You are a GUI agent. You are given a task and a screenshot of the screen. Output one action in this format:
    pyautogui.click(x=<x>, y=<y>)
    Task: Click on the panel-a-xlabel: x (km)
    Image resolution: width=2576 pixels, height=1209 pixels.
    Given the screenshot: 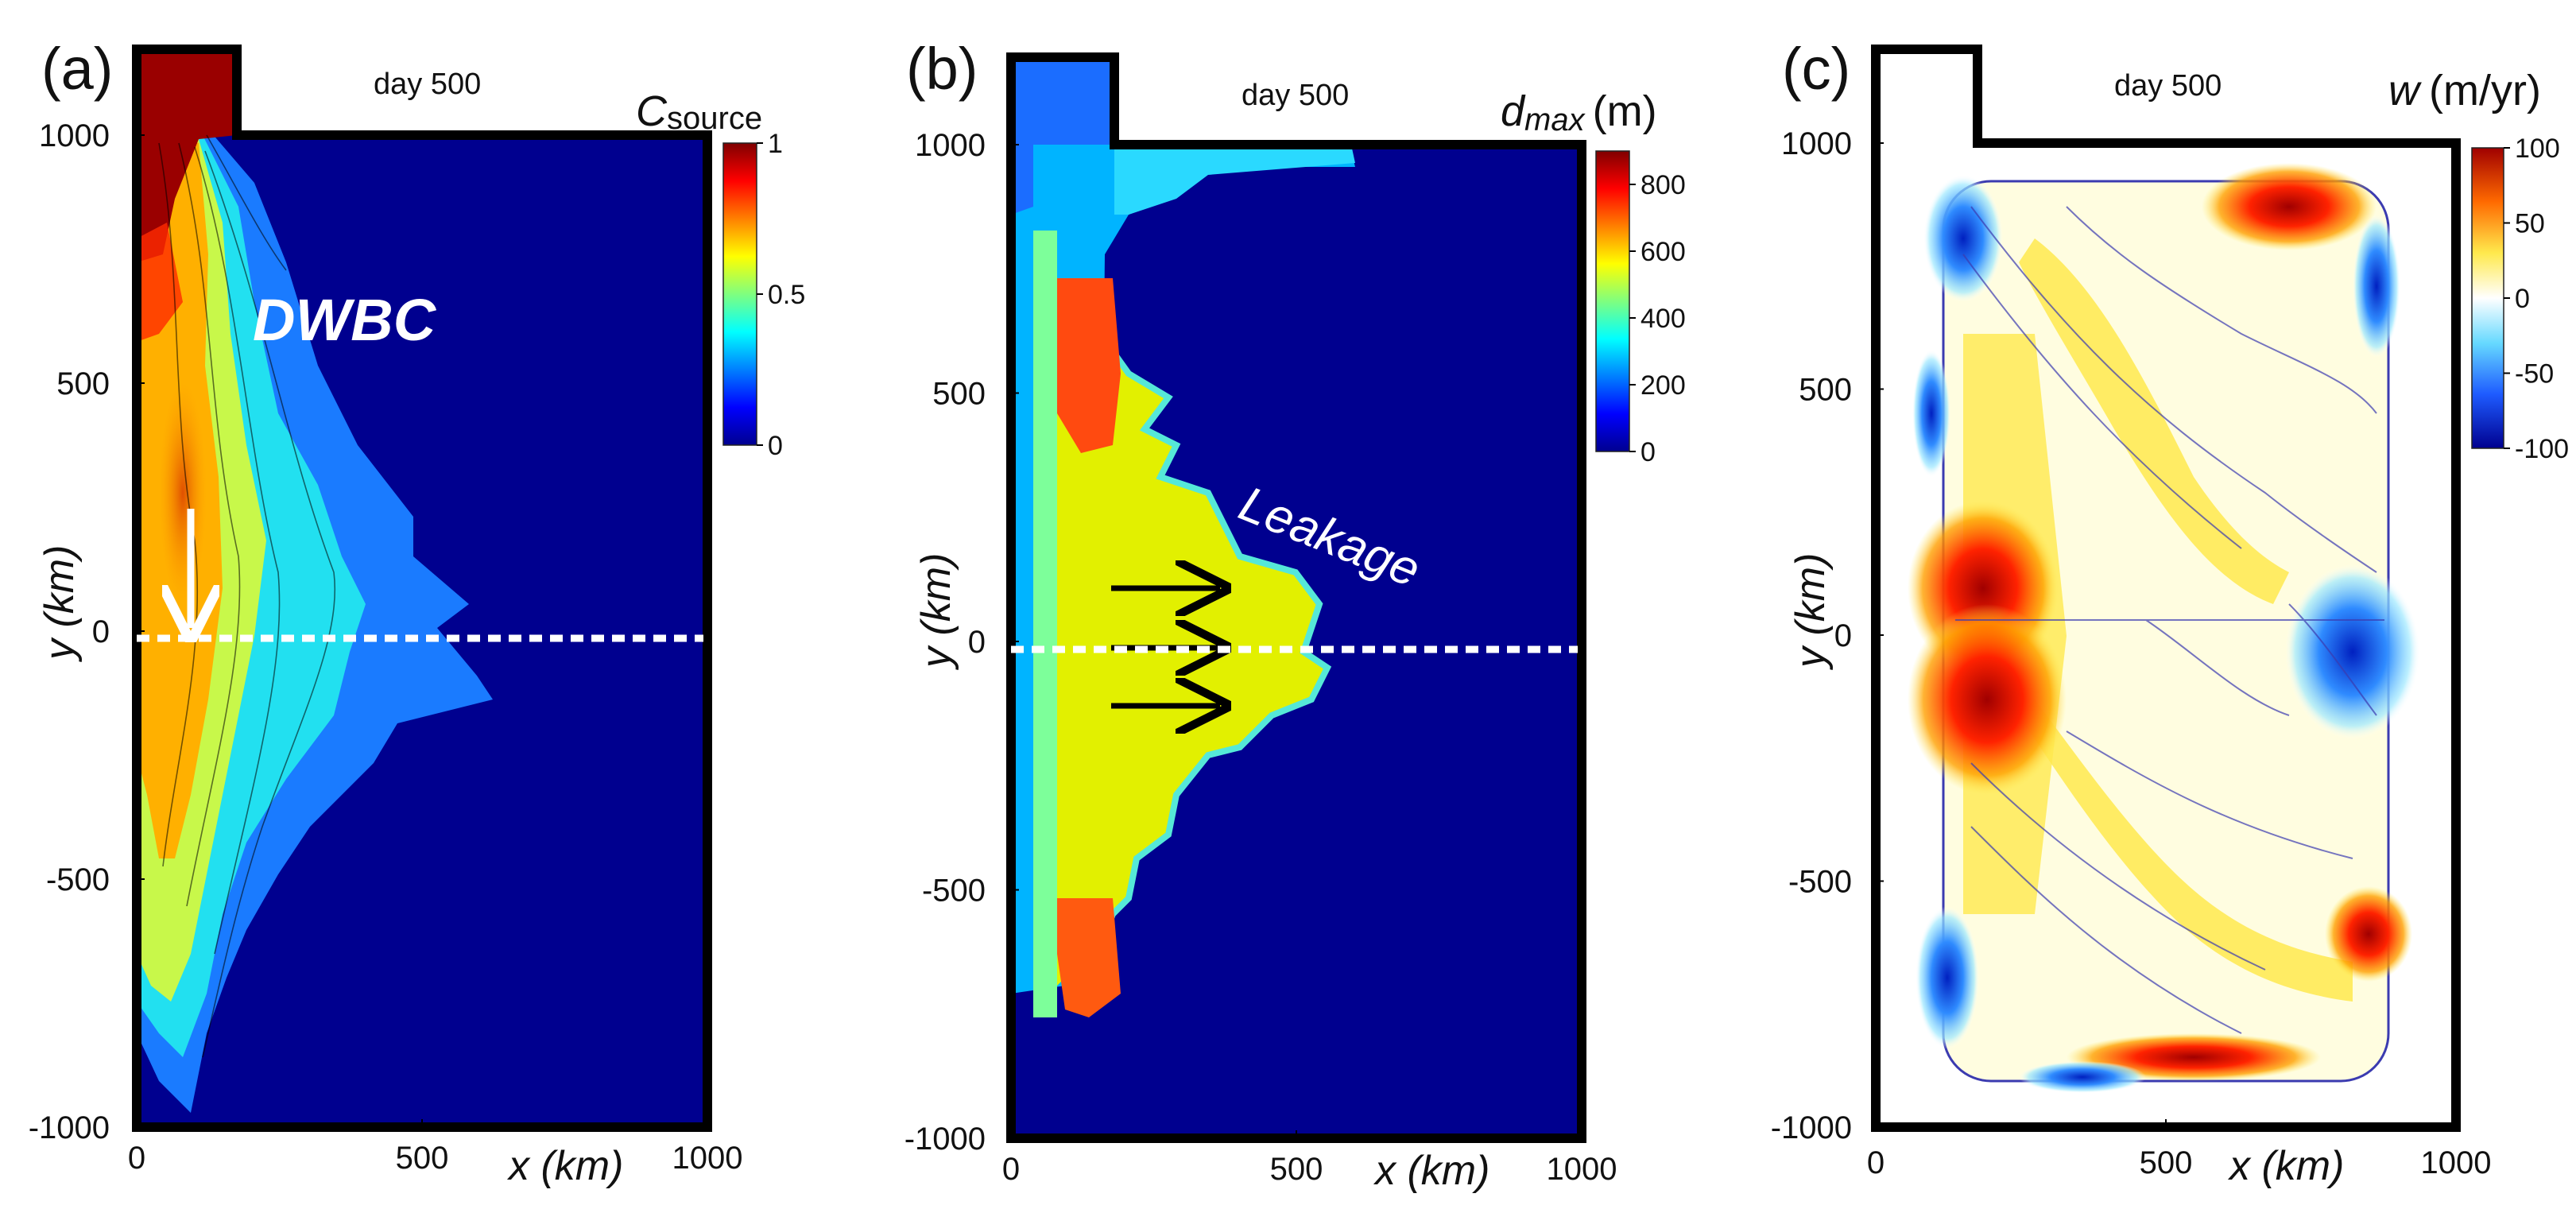 What is the action you would take?
    pyautogui.click(x=564, y=1166)
    